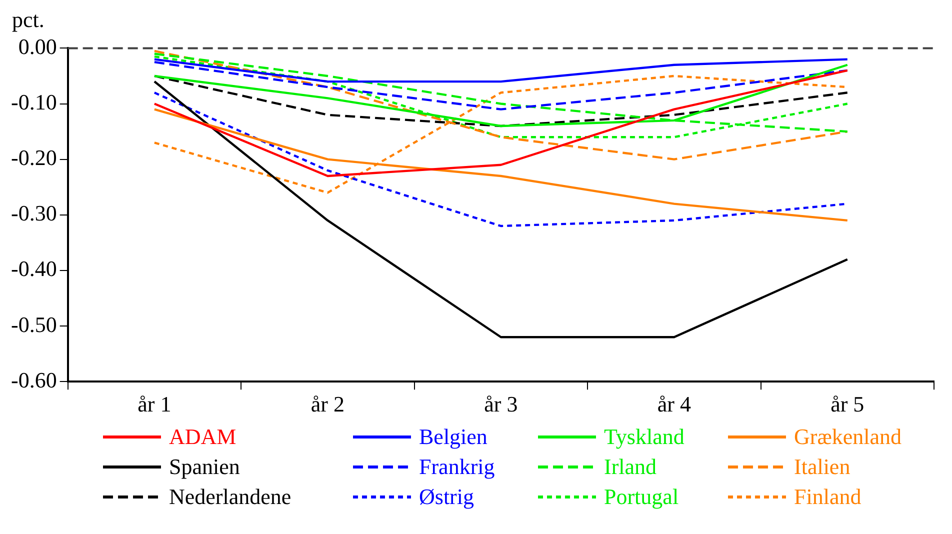 The width and height of the screenshot is (952, 534). What do you see at coordinates (34, 379) in the screenshot?
I see `y-tick-label: -0.60` at bounding box center [34, 379].